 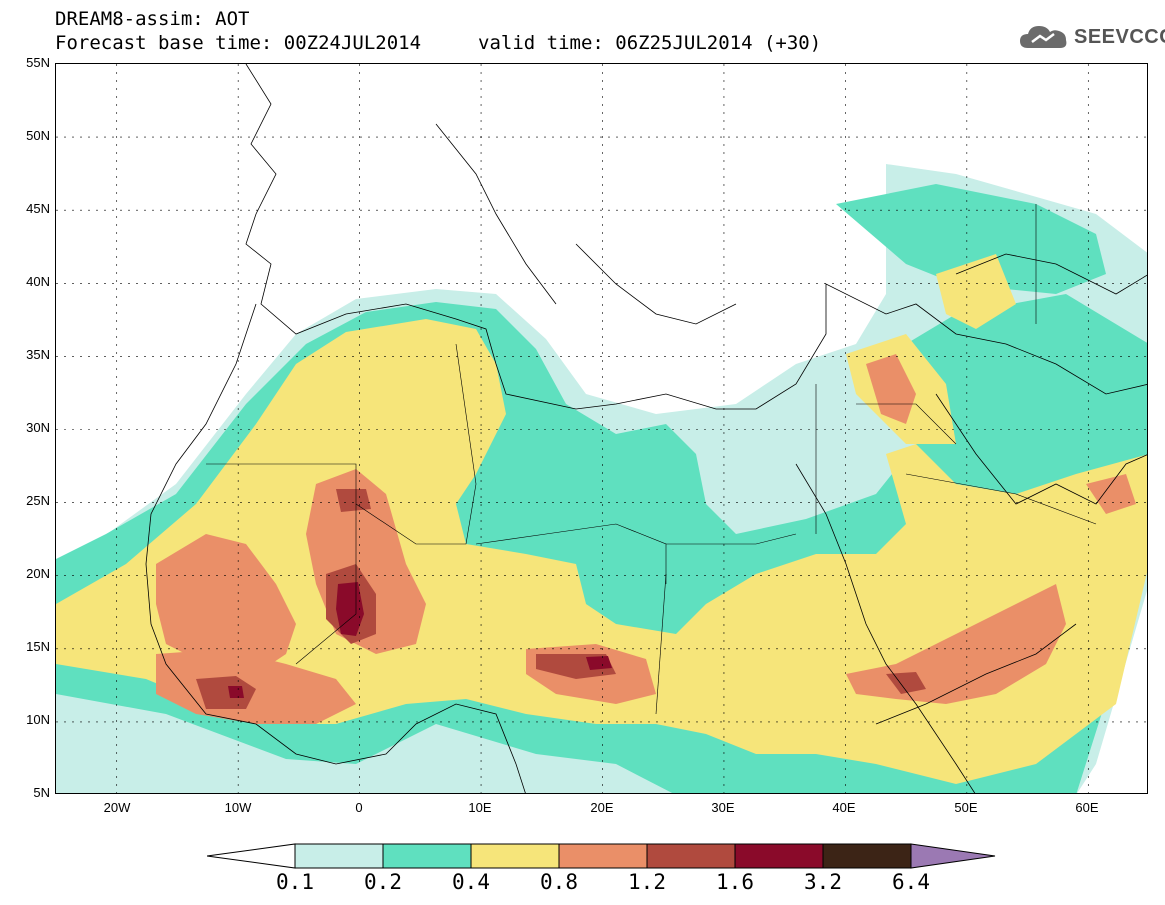 I want to click on cloud-icon, so click(x=1043, y=37).